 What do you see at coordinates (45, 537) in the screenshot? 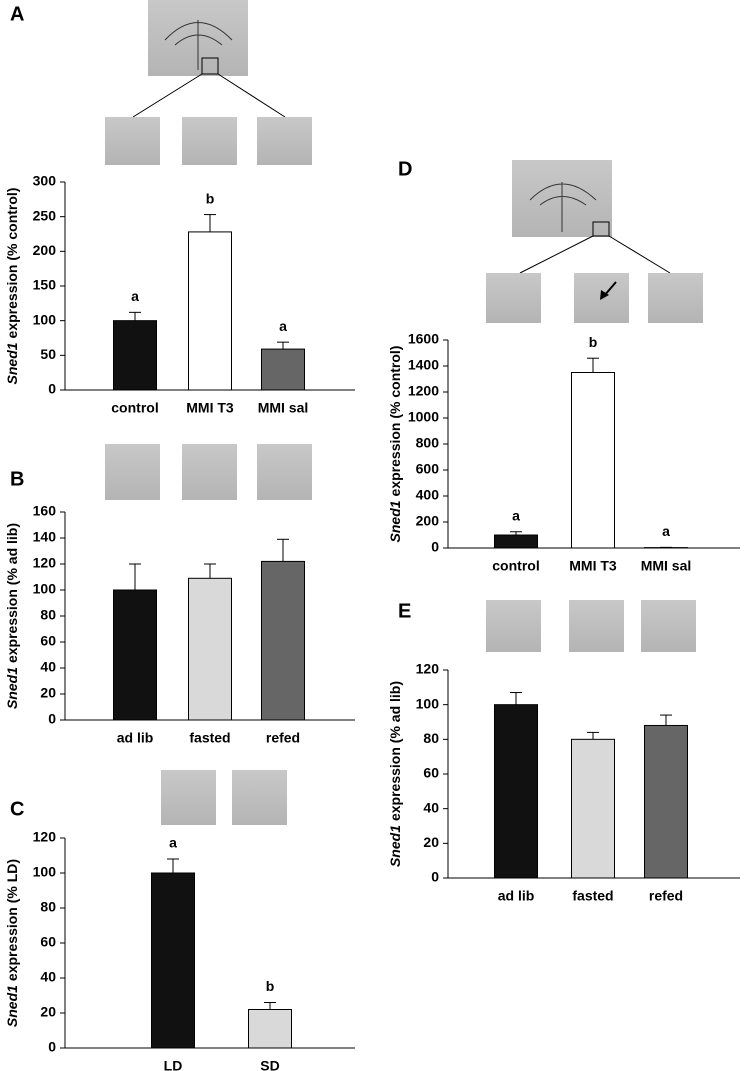
I see `y-tick-label: 140` at bounding box center [45, 537].